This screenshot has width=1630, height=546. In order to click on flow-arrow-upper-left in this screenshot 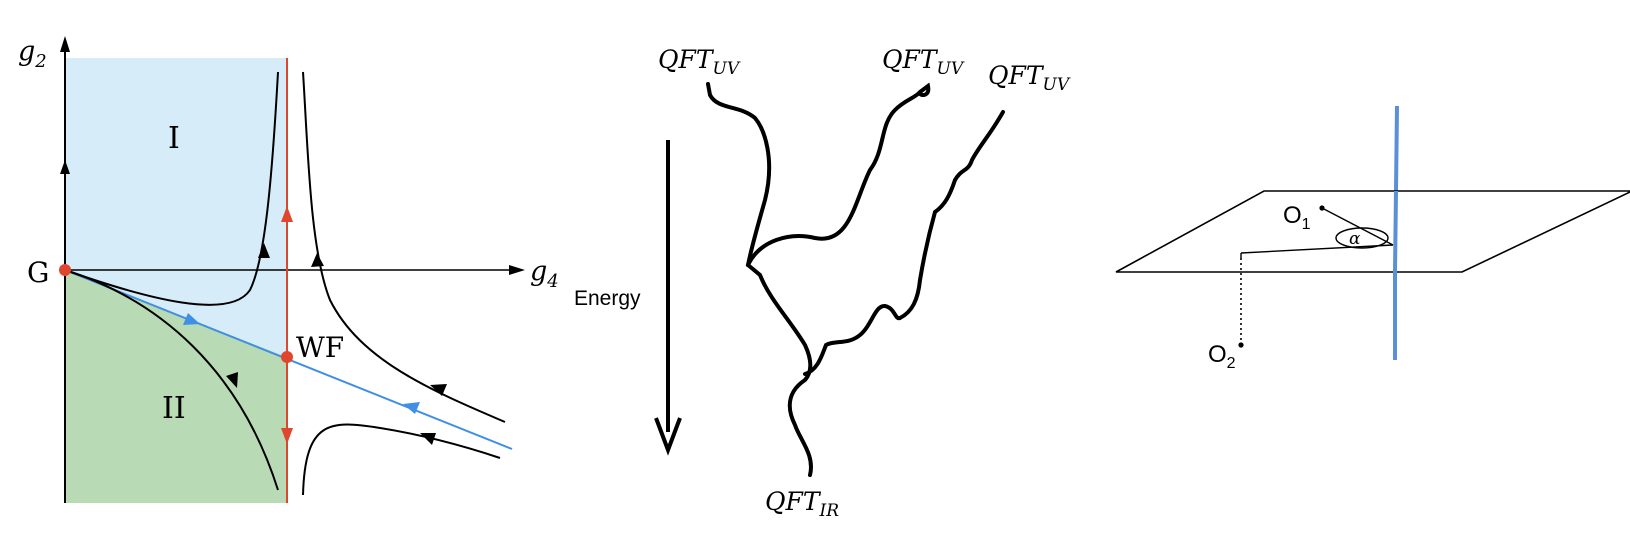, I will do `click(264, 250)`.